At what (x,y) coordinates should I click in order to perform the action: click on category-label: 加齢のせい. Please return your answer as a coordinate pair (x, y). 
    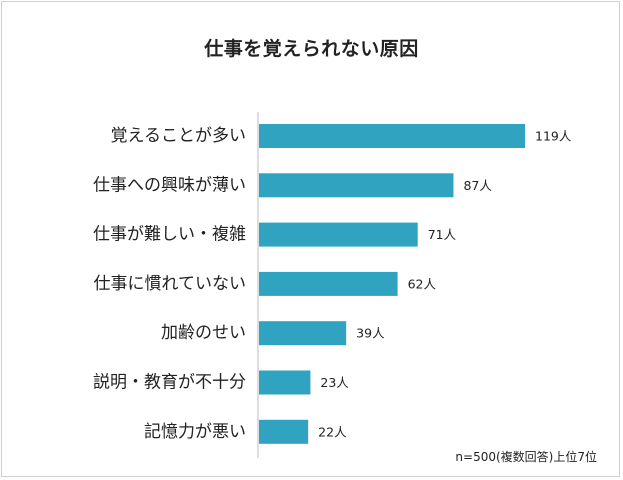
    Looking at the image, I should click on (203, 333).